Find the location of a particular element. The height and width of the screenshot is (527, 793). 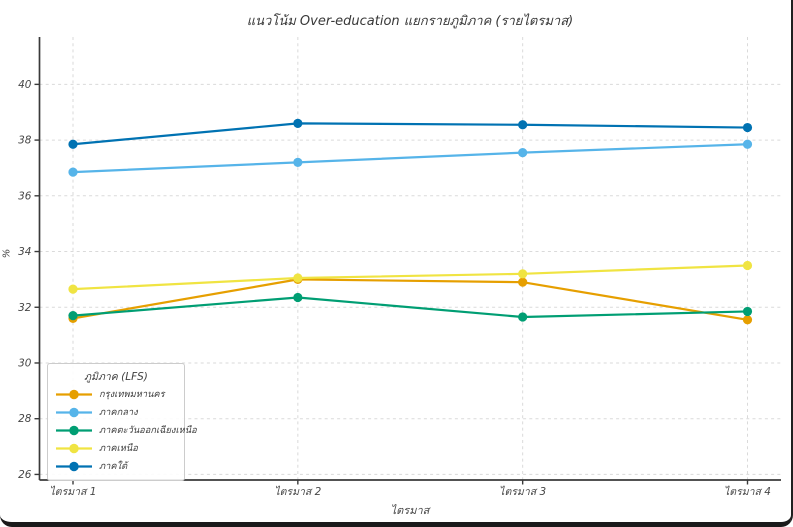

legend-item-north: ภาคเหนือ is located at coordinates (116, 449).